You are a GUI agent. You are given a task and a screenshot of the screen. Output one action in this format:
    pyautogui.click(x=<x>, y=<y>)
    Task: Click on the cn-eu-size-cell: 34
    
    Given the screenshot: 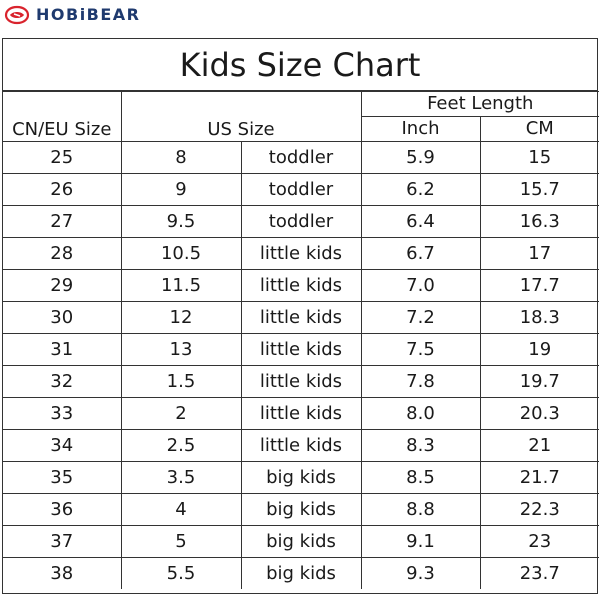 What is the action you would take?
    pyautogui.click(x=62, y=445)
    